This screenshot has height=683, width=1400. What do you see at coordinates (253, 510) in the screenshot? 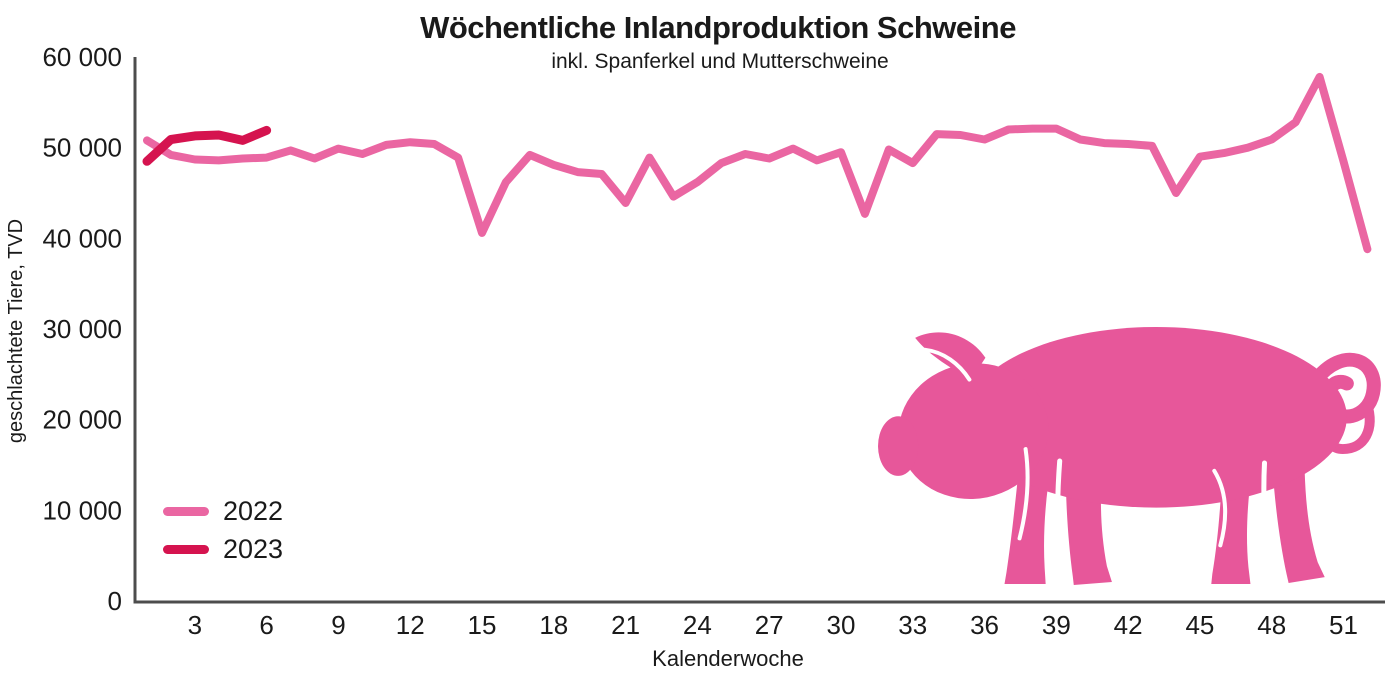
I see `legend-label-2022: 2022` at bounding box center [253, 510].